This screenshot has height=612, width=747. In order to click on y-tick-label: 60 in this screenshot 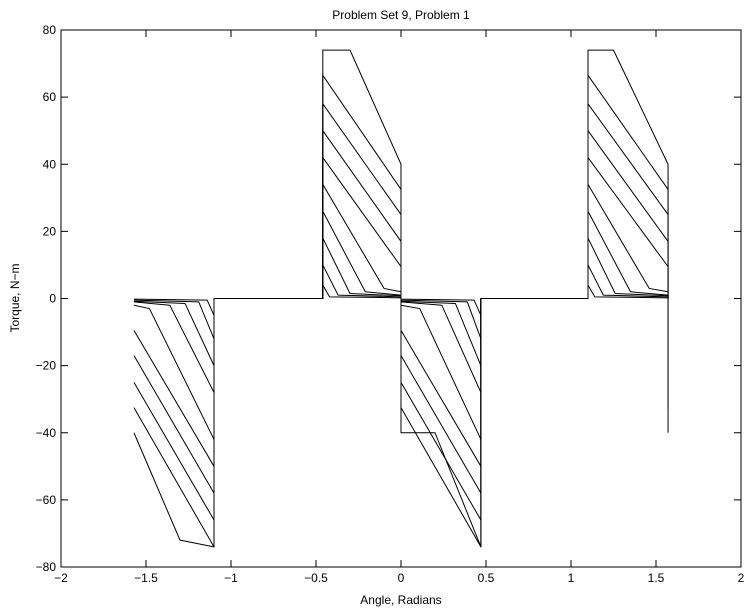, I will do `click(50, 97)`.